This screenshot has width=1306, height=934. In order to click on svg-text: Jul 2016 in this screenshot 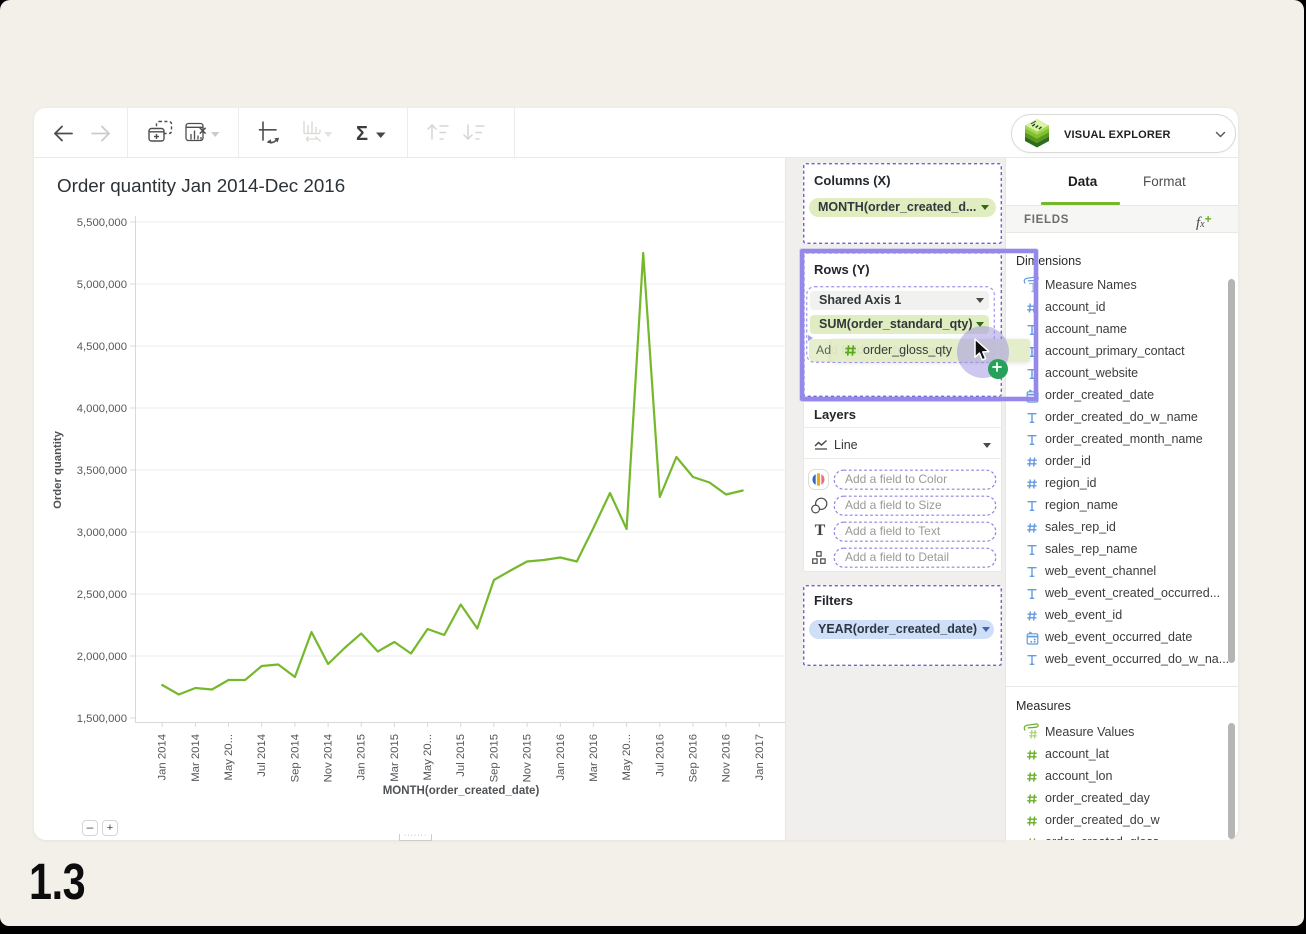, I will do `click(660, 755)`.